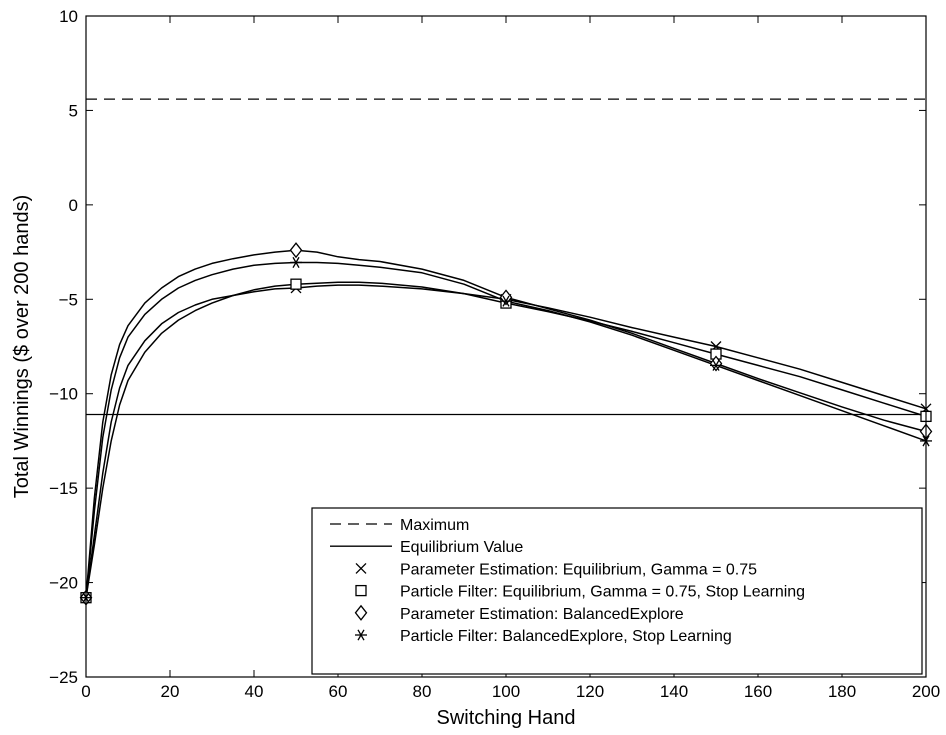 The width and height of the screenshot is (946, 735). Describe the element at coordinates (361, 635) in the screenshot. I see `legend-marker-asterisk` at that location.